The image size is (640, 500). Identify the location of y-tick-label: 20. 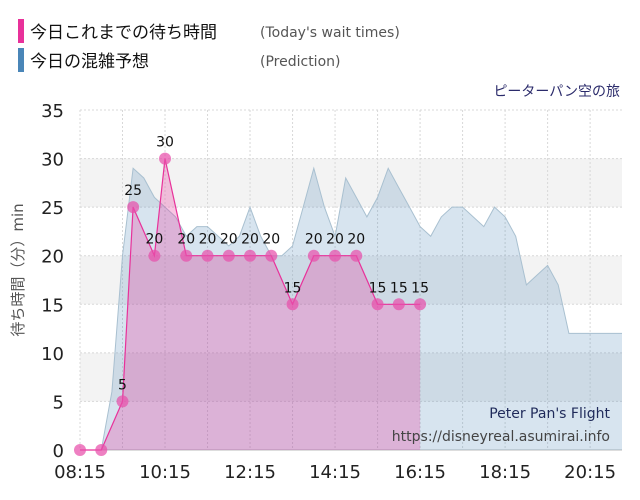
(52, 257).